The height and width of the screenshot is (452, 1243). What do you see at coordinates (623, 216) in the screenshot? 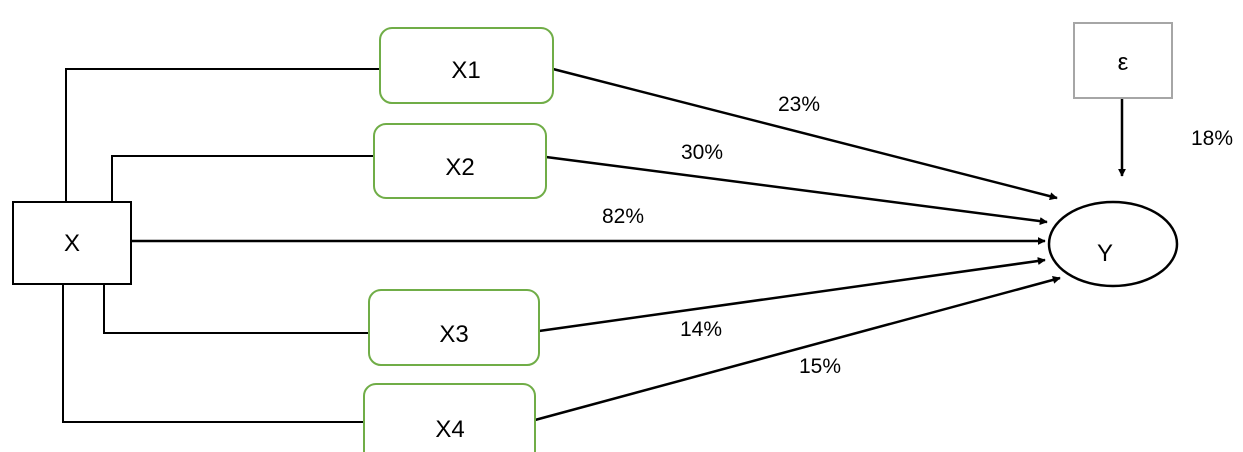
I see `coef-x-y: 82%` at bounding box center [623, 216].